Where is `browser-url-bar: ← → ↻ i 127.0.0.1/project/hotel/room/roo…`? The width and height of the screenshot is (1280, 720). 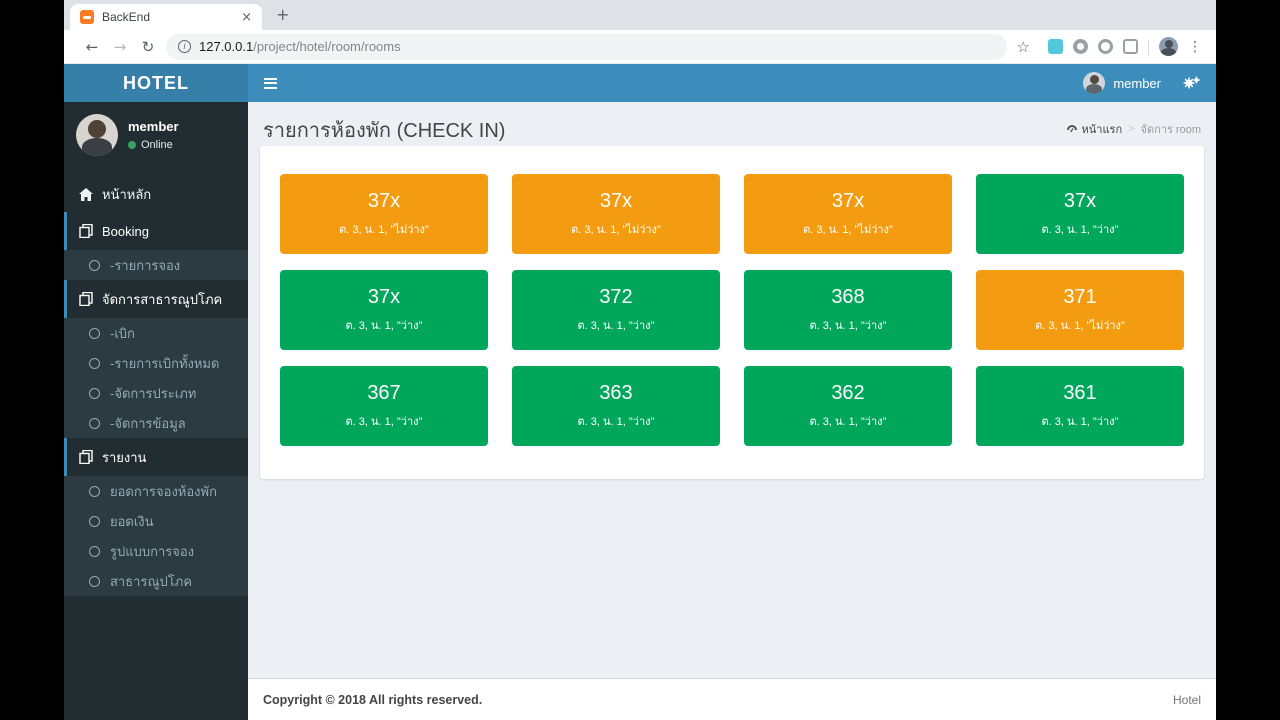
browser-url-bar: ← → ↻ i 127.0.0.1/project/hotel/room/roo… is located at coordinates (640, 47).